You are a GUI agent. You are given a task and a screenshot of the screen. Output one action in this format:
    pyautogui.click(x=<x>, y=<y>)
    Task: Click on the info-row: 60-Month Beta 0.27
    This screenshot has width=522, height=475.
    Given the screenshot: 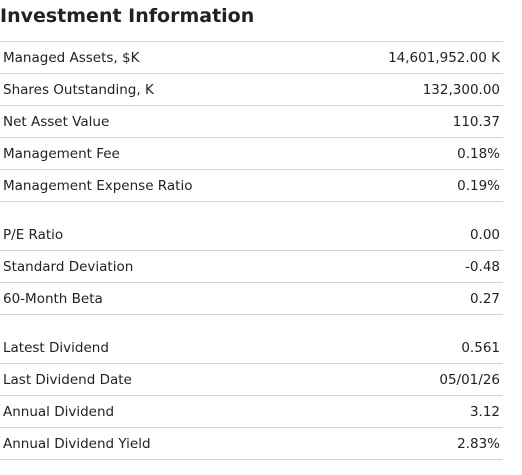 What is the action you would take?
    pyautogui.click(x=251, y=299)
    